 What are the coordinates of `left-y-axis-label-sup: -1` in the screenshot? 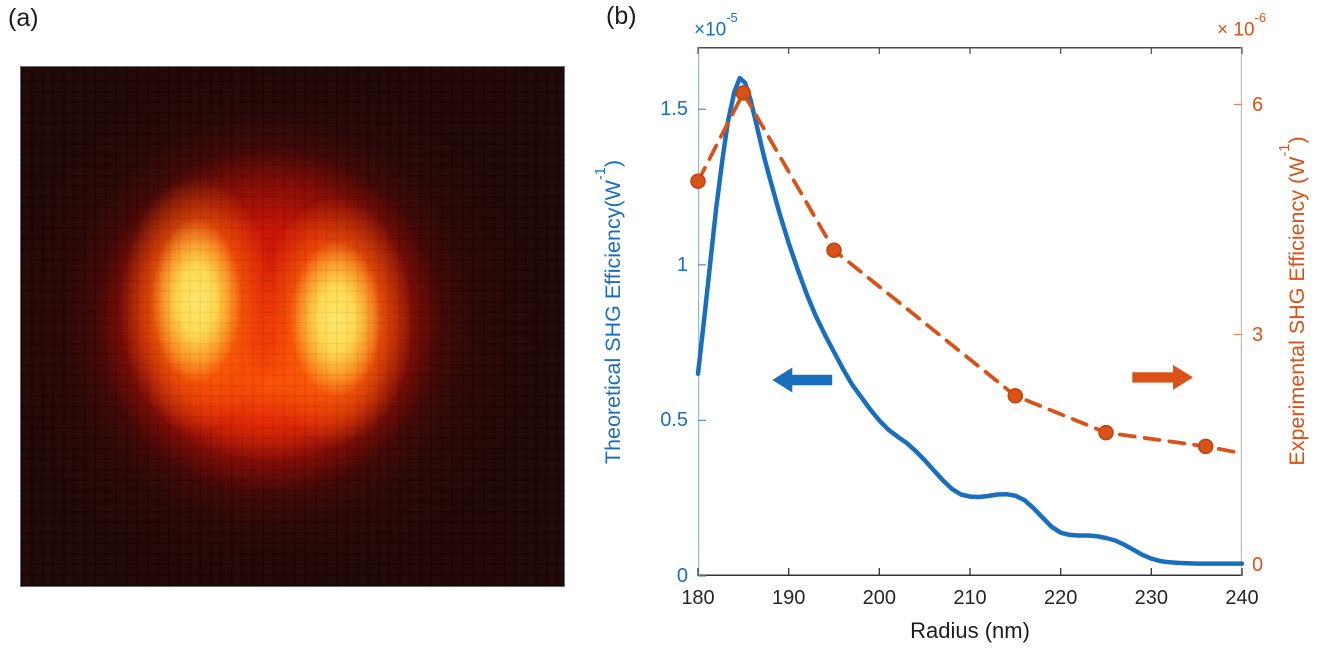 It's located at (601, 173).